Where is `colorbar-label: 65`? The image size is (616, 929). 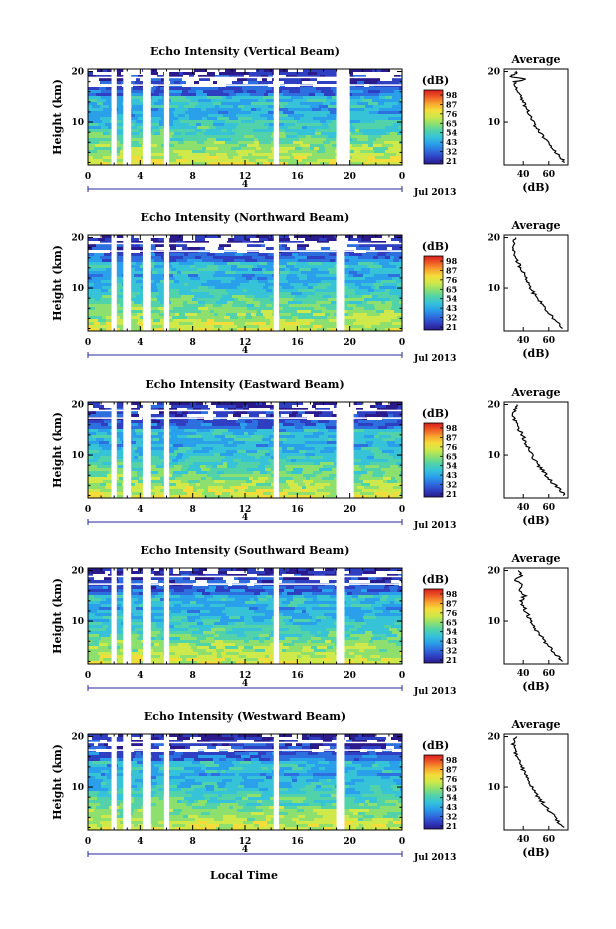 colorbar-label: 65 is located at coordinates (451, 289).